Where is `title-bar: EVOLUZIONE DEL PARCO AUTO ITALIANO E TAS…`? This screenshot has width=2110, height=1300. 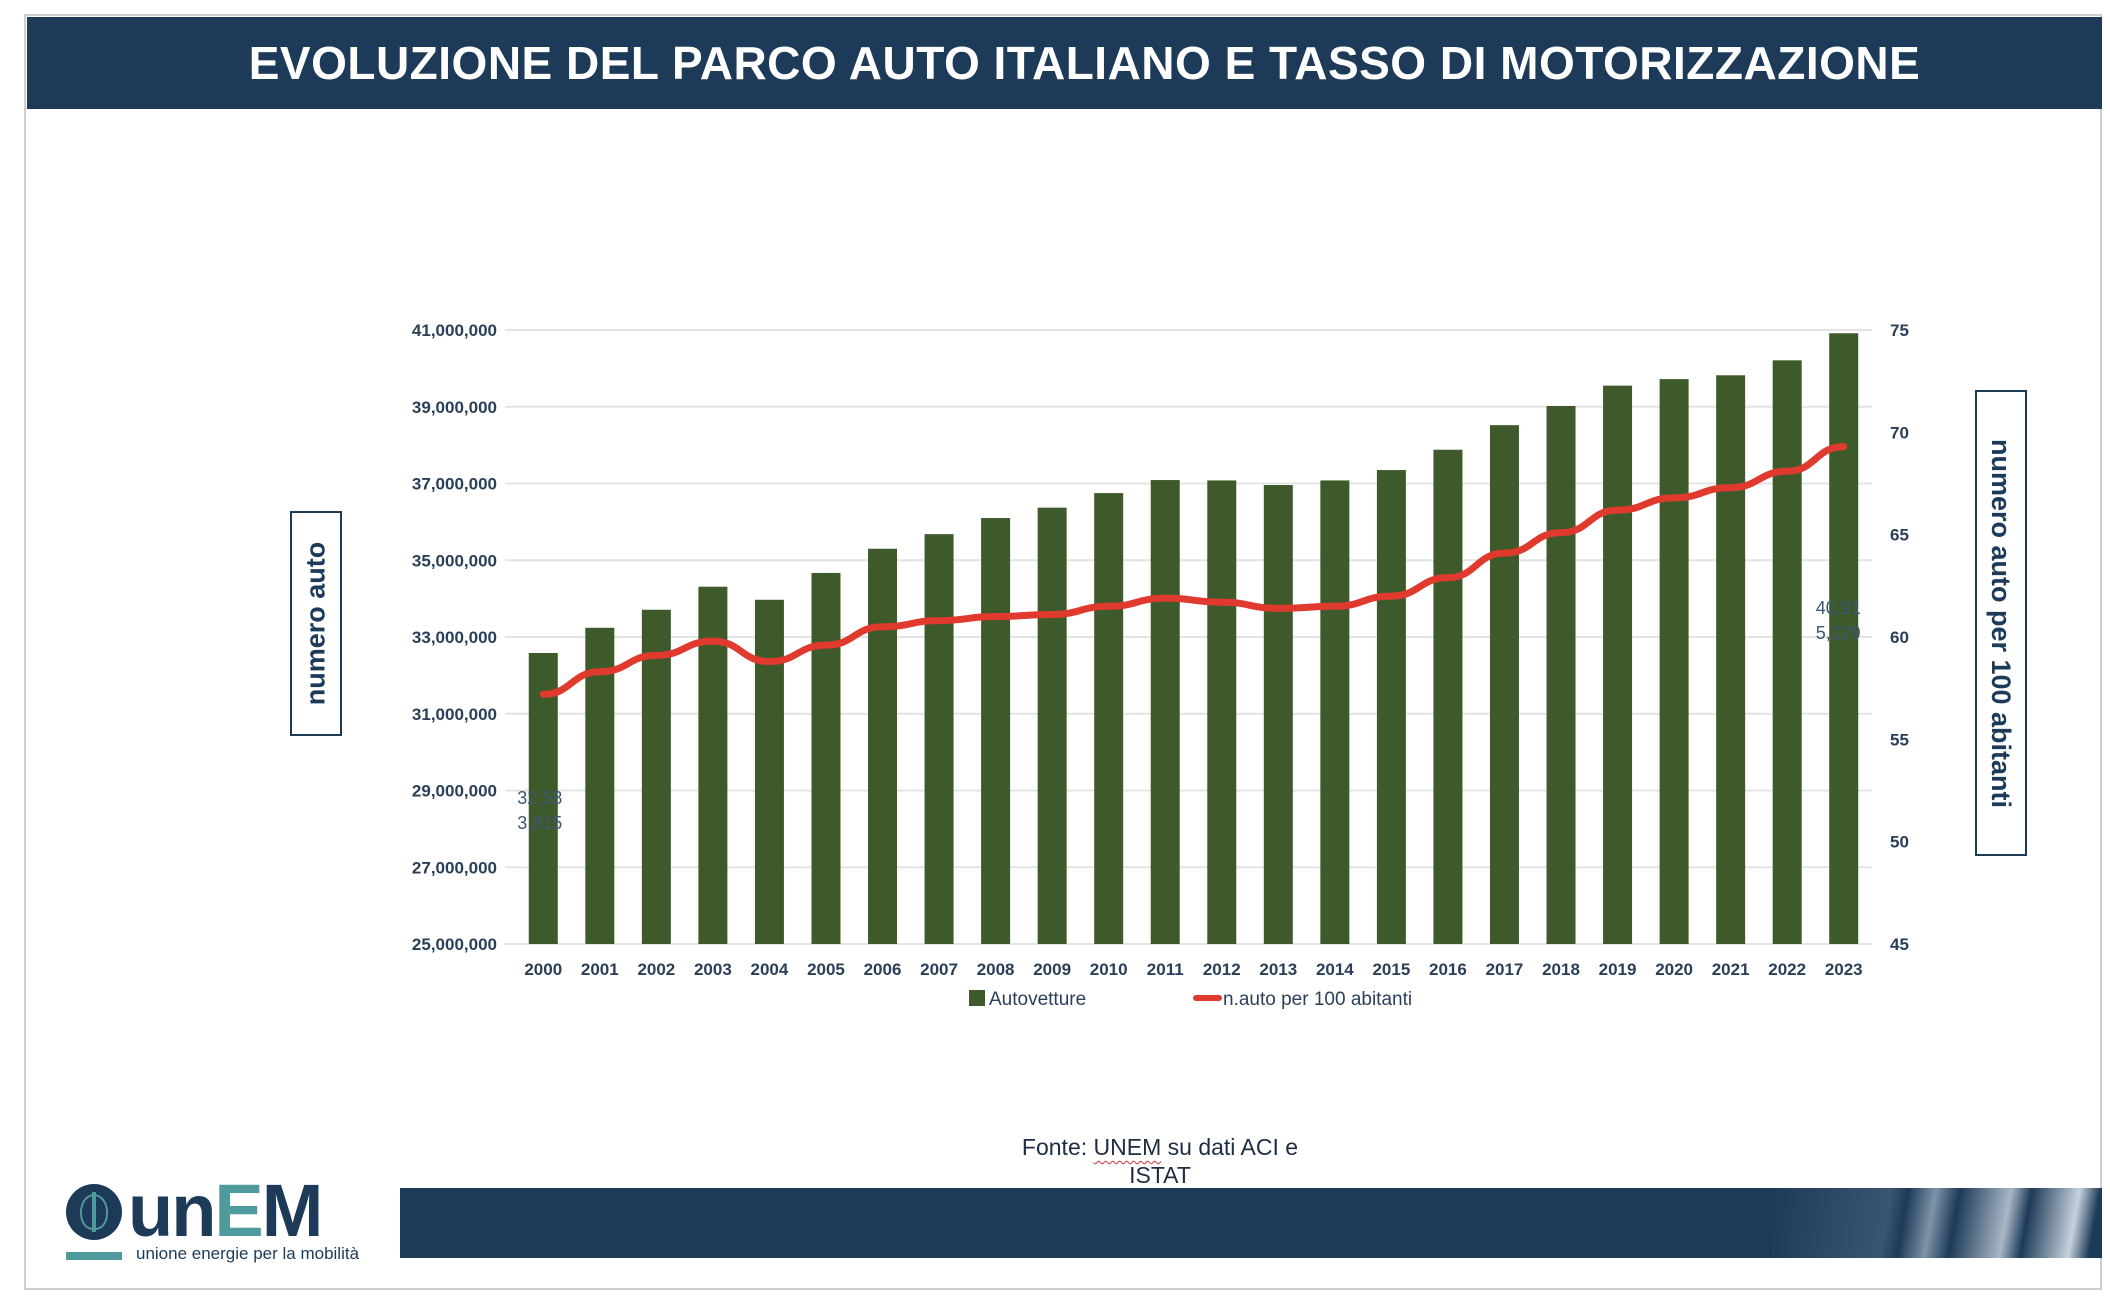 title-bar: EVOLUZIONE DEL PARCO AUTO ITALIANO E TAS… is located at coordinates (1064, 63).